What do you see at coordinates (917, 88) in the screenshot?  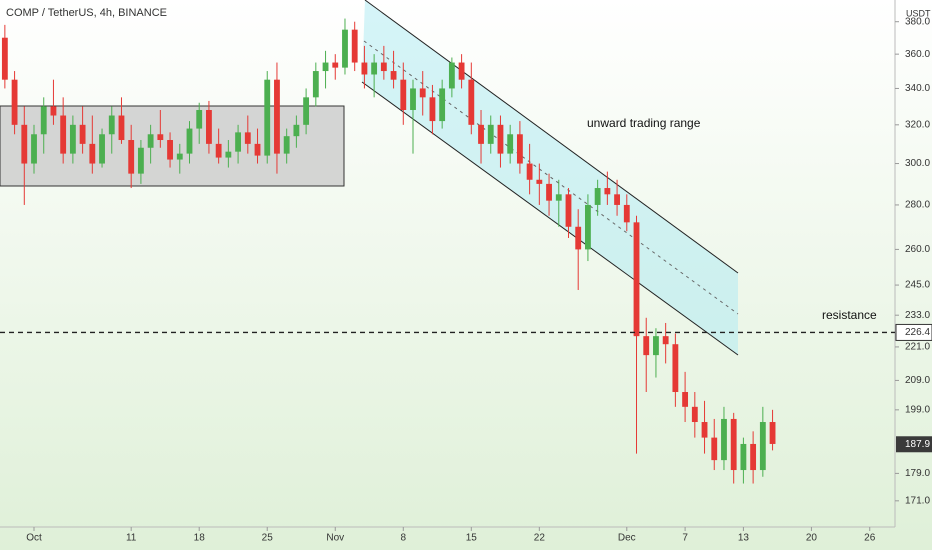 I see `y-tick-label: 340.0` at bounding box center [917, 88].